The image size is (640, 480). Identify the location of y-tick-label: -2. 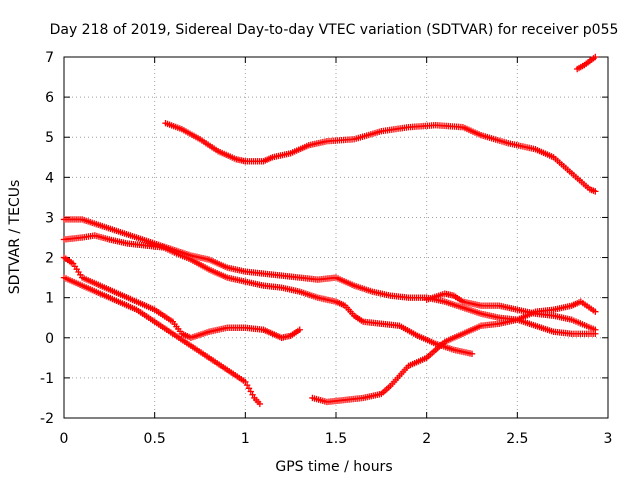
(47, 419).